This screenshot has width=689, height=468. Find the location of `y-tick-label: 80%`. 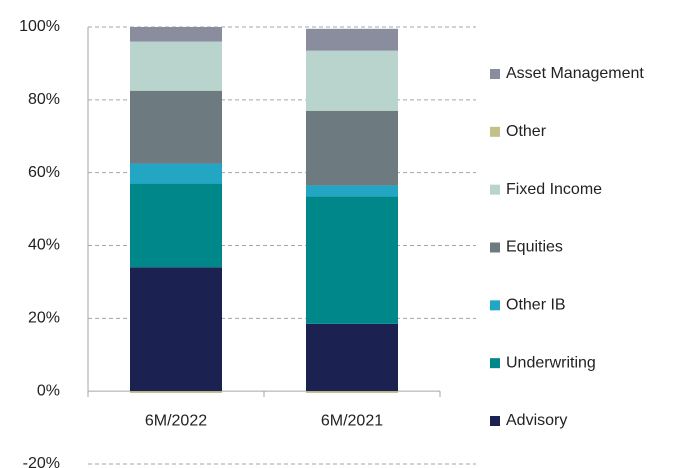

y-tick-label: 80% is located at coordinates (44, 99).